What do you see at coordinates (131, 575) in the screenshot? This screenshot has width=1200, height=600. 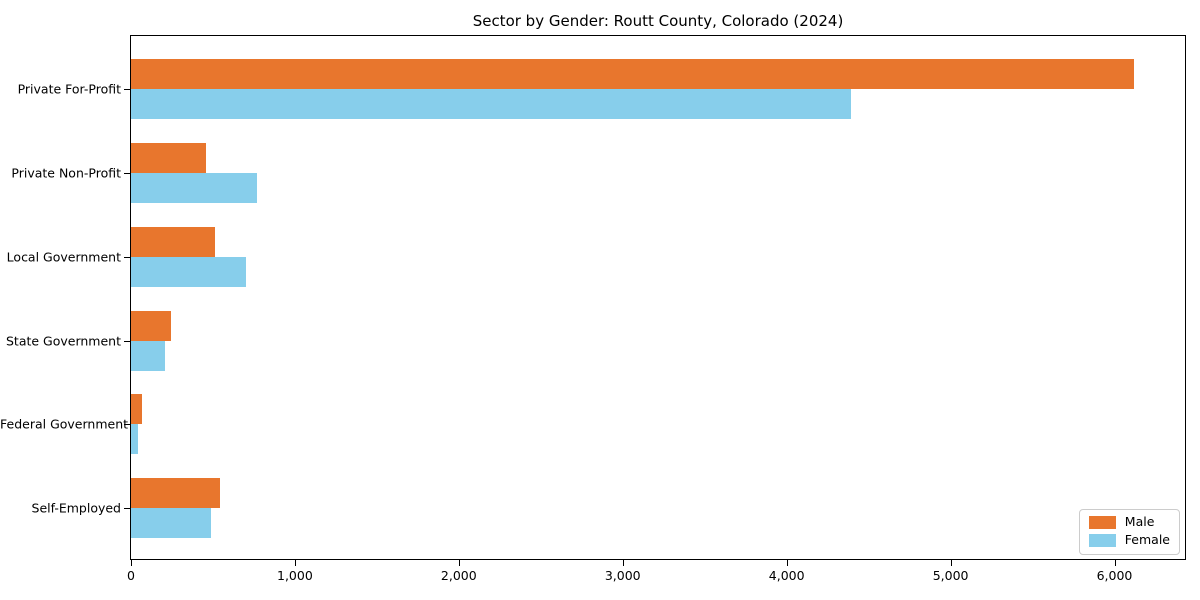 I see `x-tick-label: 0` at bounding box center [131, 575].